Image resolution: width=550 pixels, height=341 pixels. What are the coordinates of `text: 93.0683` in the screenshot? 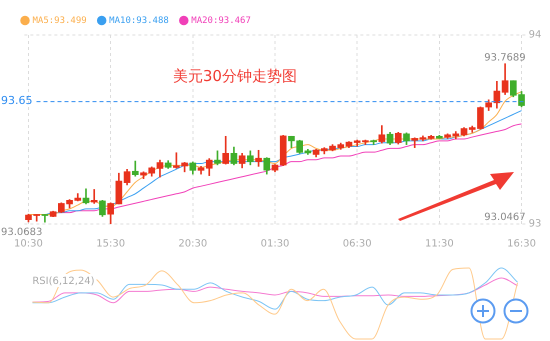 It's located at (21, 232).